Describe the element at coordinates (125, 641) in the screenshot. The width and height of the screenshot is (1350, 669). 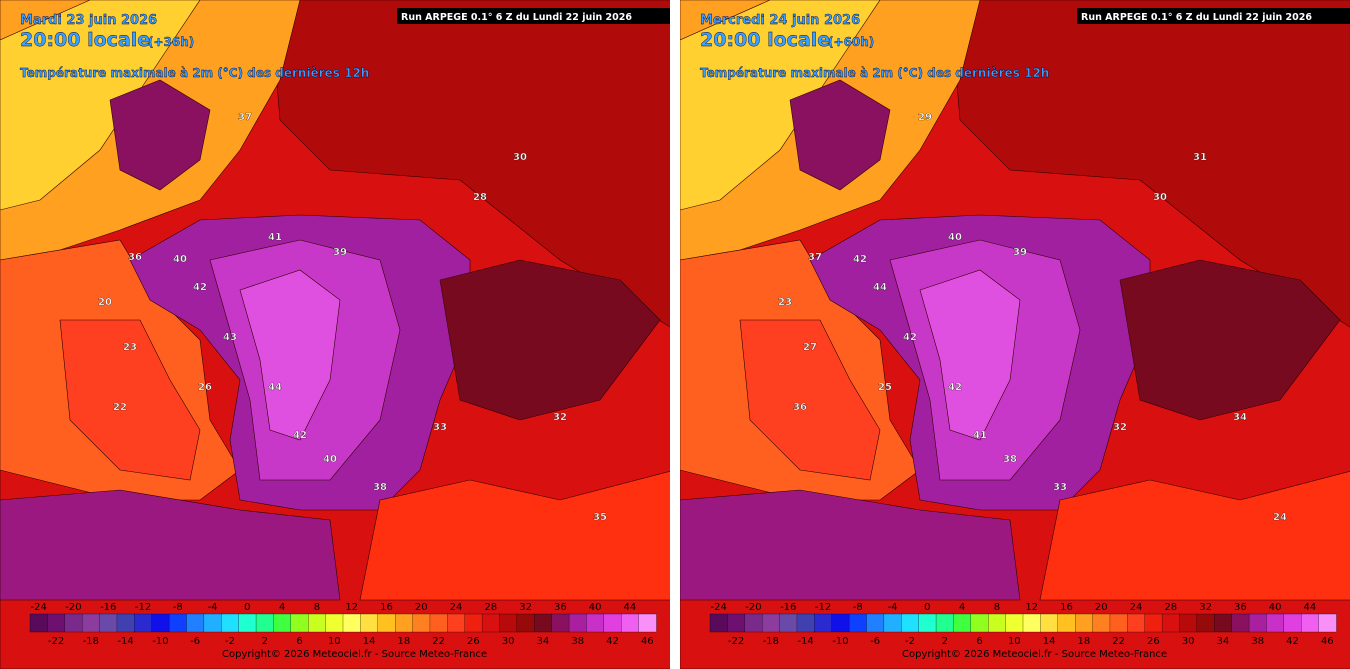
I see `scale-tick: -14` at that location.